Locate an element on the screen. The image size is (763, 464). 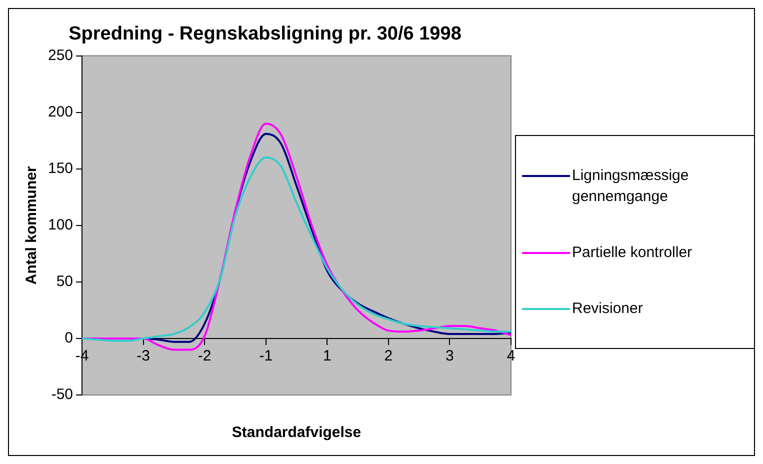
x-tick-label: 4 is located at coordinates (511, 356).